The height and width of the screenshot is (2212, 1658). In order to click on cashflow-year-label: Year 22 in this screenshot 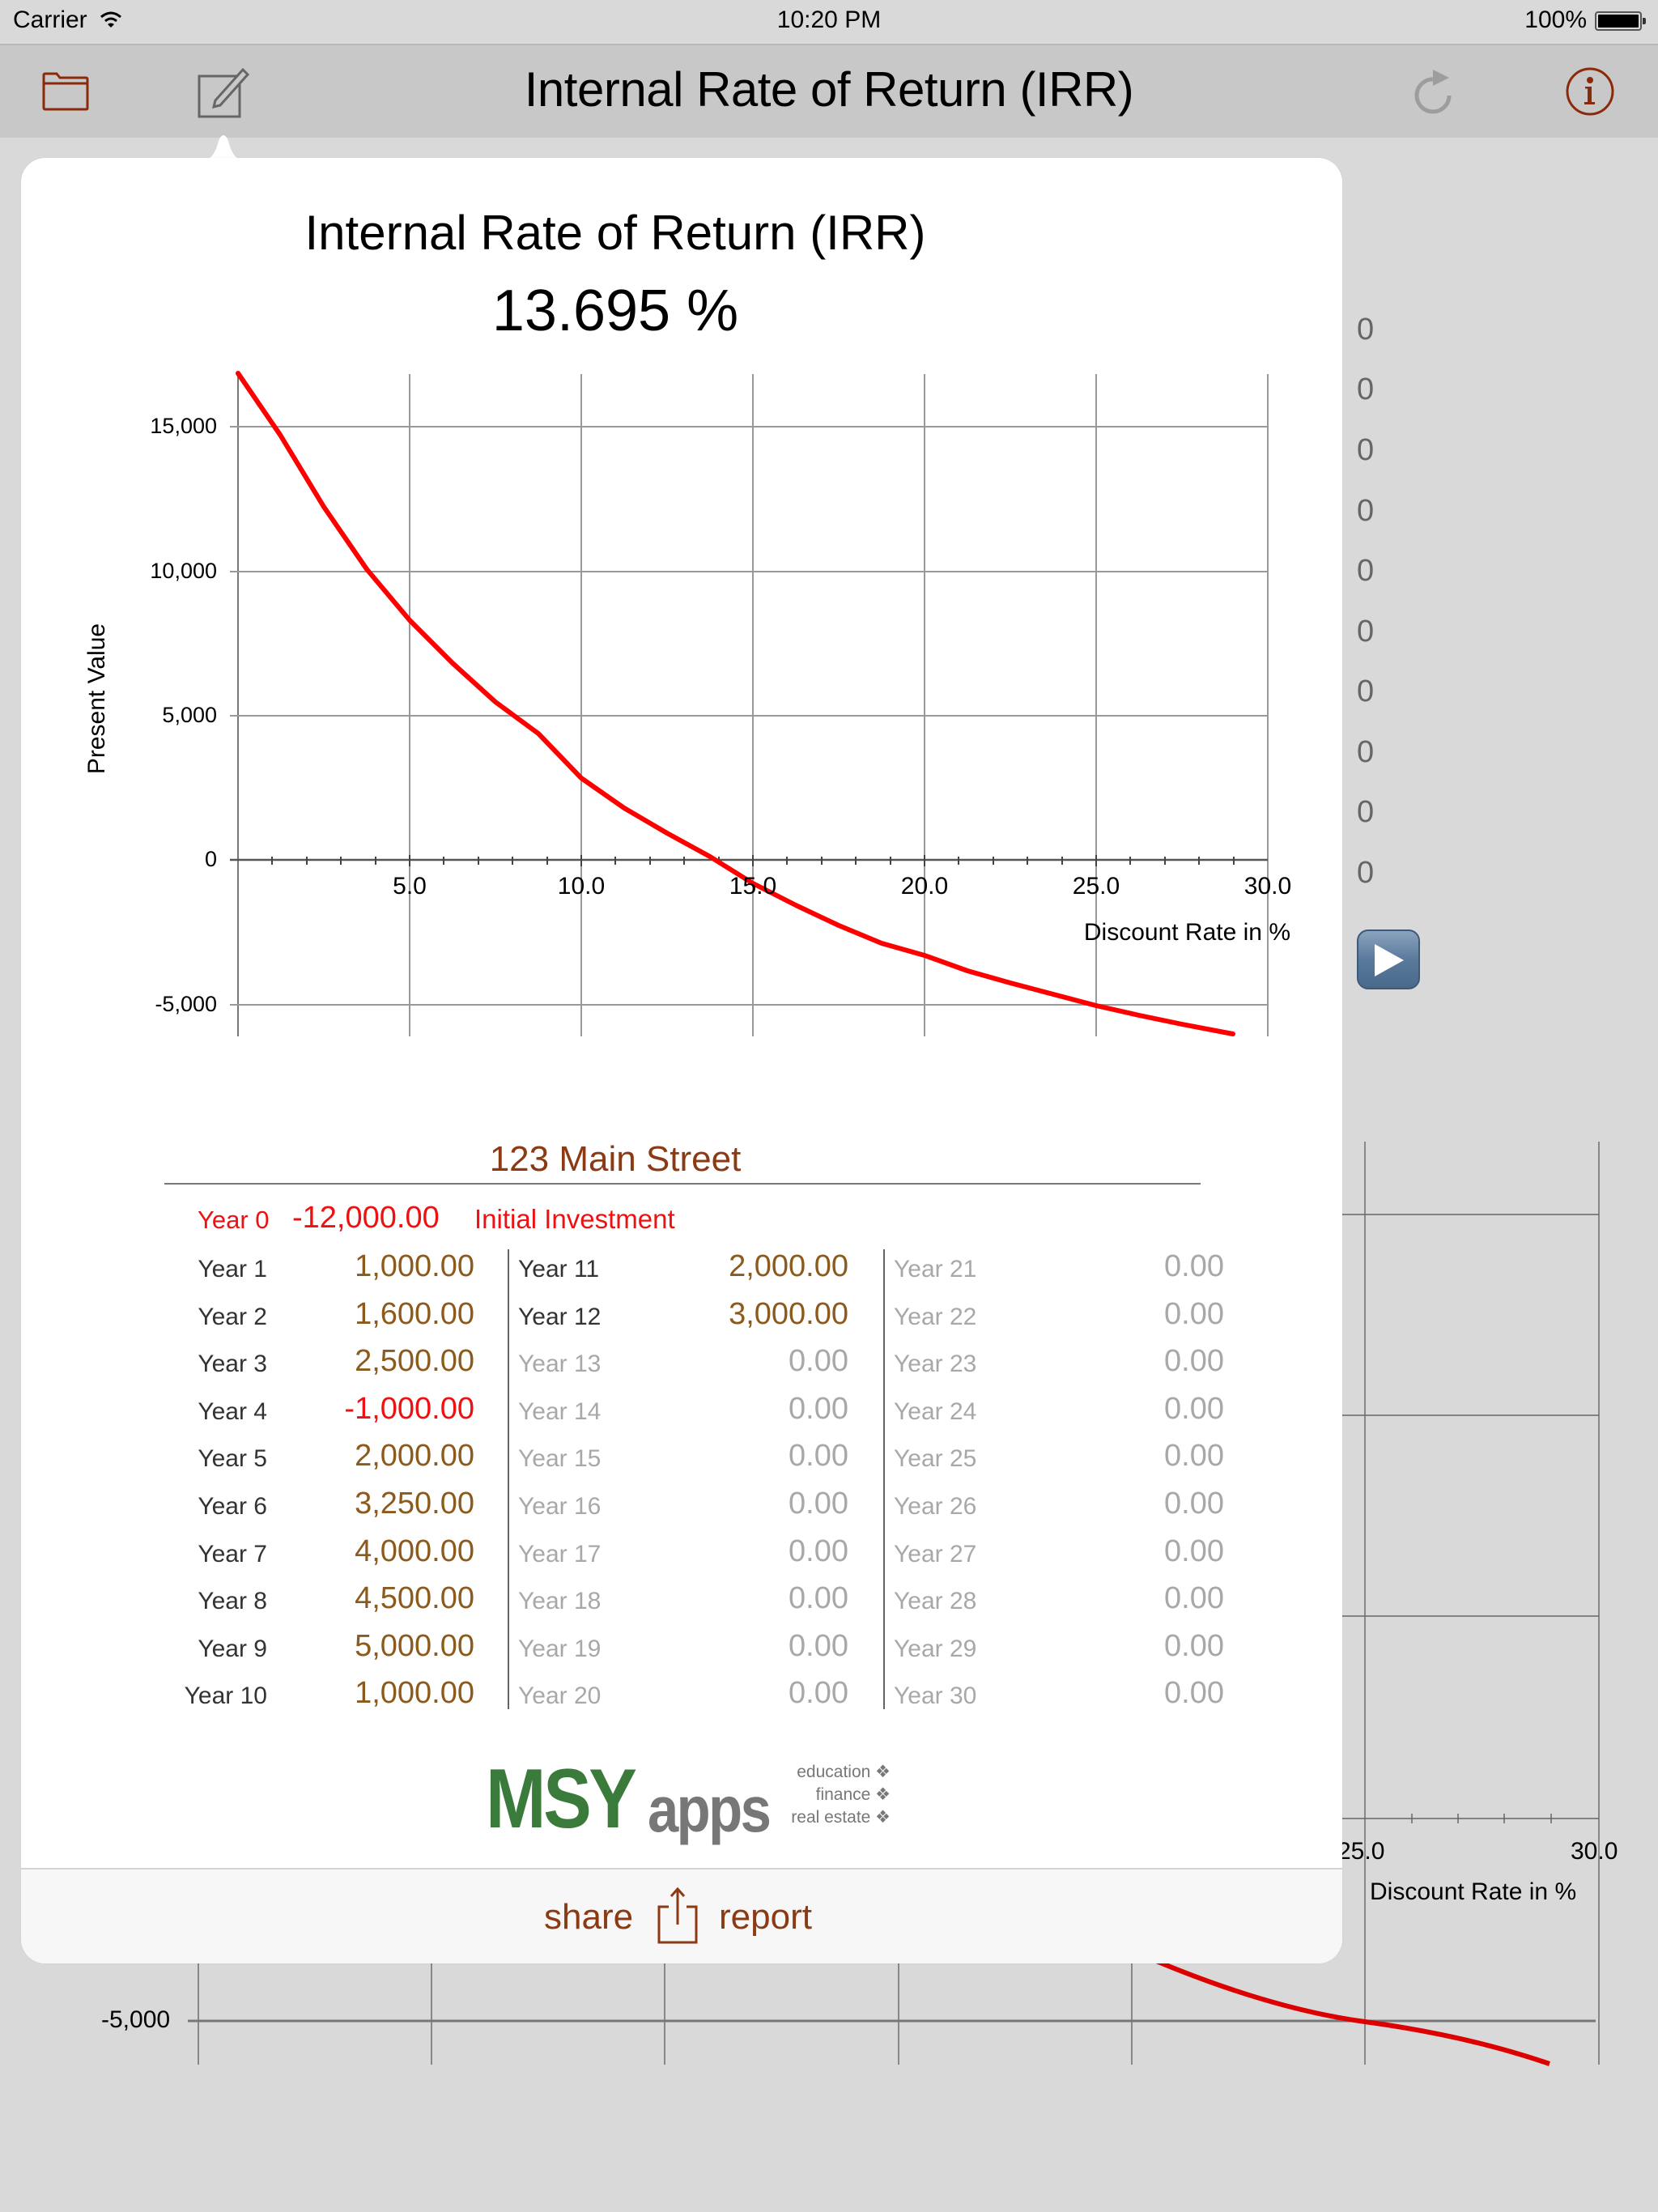, I will do `click(935, 1316)`.